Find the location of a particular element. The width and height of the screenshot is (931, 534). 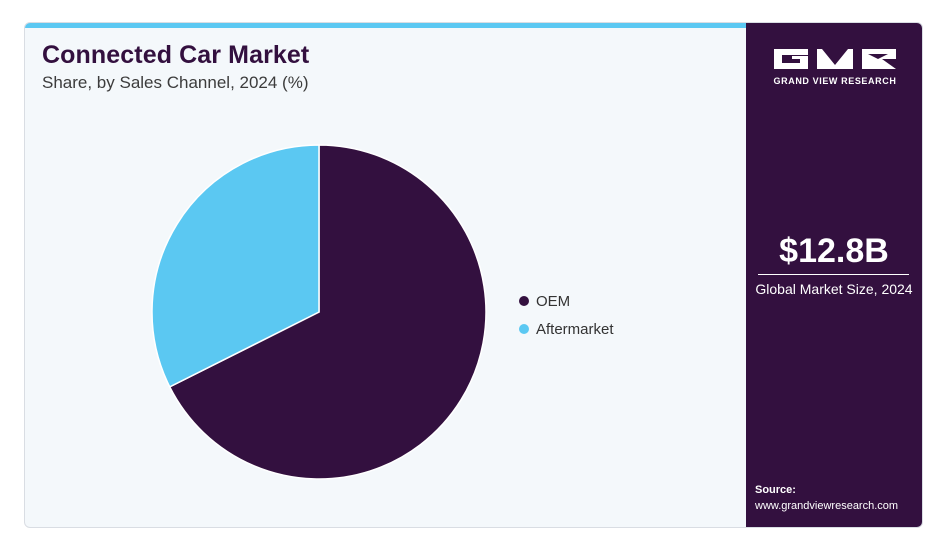

brand-logo: GRAND VIEW RESEARCH is located at coordinates (835, 67).